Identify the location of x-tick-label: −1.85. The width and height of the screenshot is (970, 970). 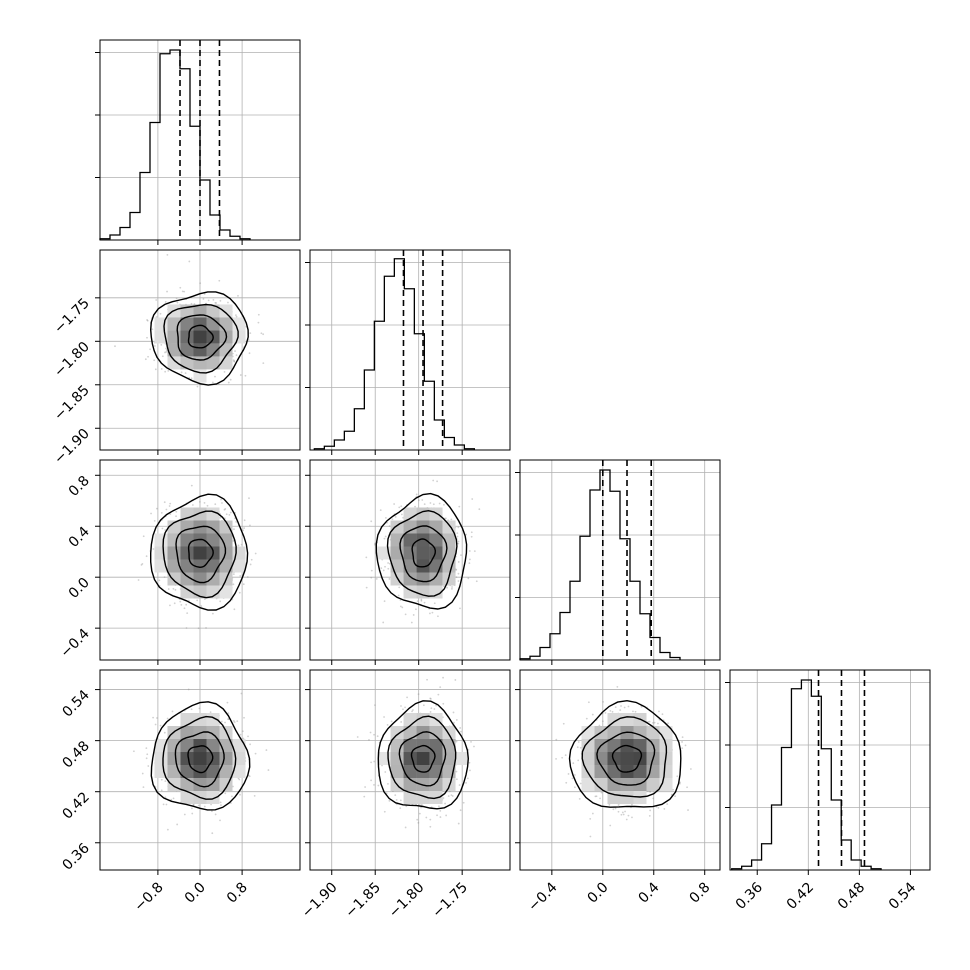
(363, 901).